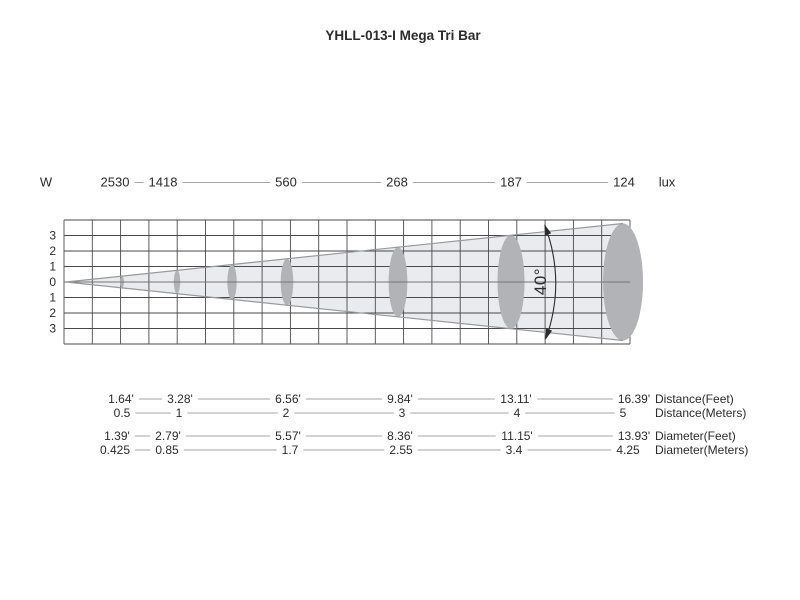 The image size is (800, 600). What do you see at coordinates (121, 399) in the screenshot?
I see `distance-feet-value: 1.64'` at bounding box center [121, 399].